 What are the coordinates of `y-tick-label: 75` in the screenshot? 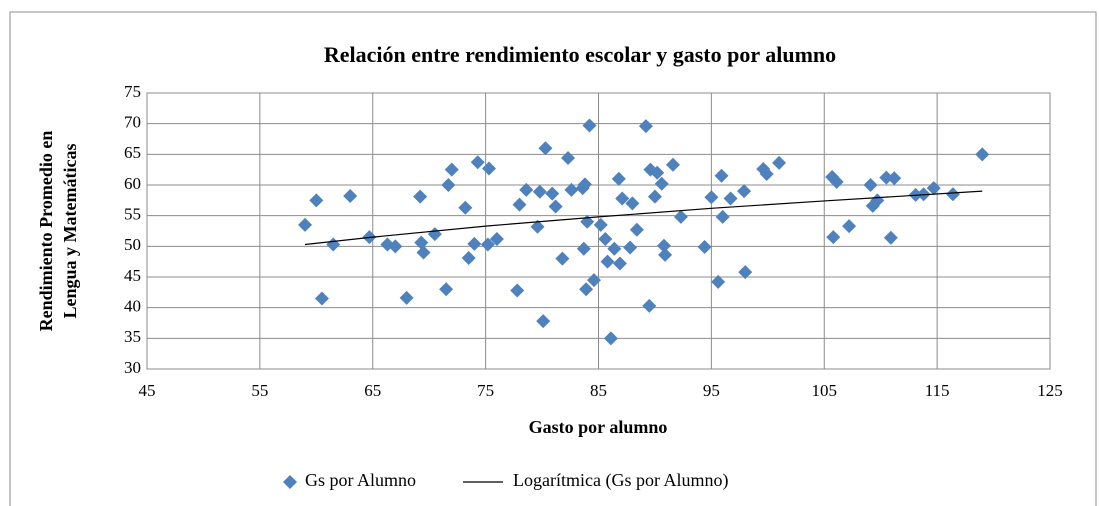 It's located at (132, 91).